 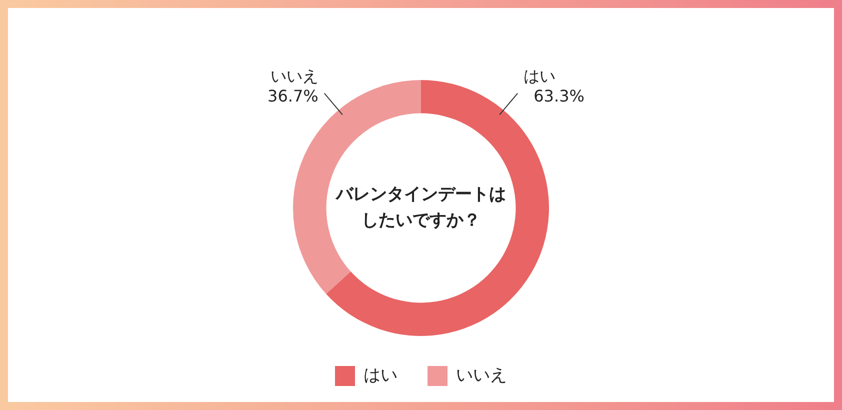 I want to click on legend-label: はい, so click(x=381, y=375).